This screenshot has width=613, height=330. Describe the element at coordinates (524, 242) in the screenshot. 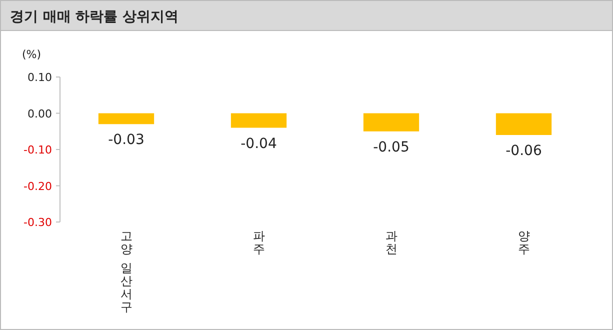

I see `x-tick-label: 양주` at that location.